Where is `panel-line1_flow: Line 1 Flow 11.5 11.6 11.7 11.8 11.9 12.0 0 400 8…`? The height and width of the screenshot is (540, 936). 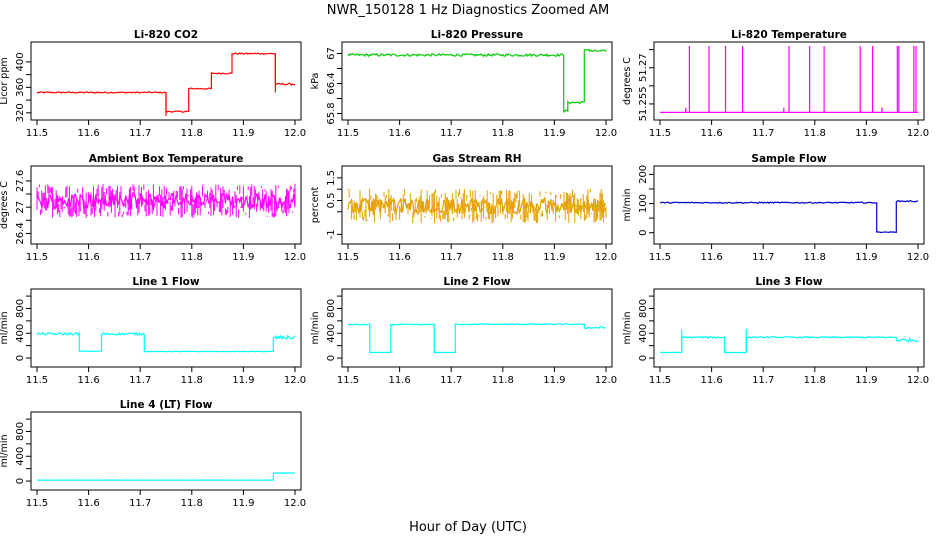
panel-line1_flow: Line 1 Flow 11.5 11.6 11.7 11.8 11.9 12.0 0 400 8… is located at coordinates (153, 331).